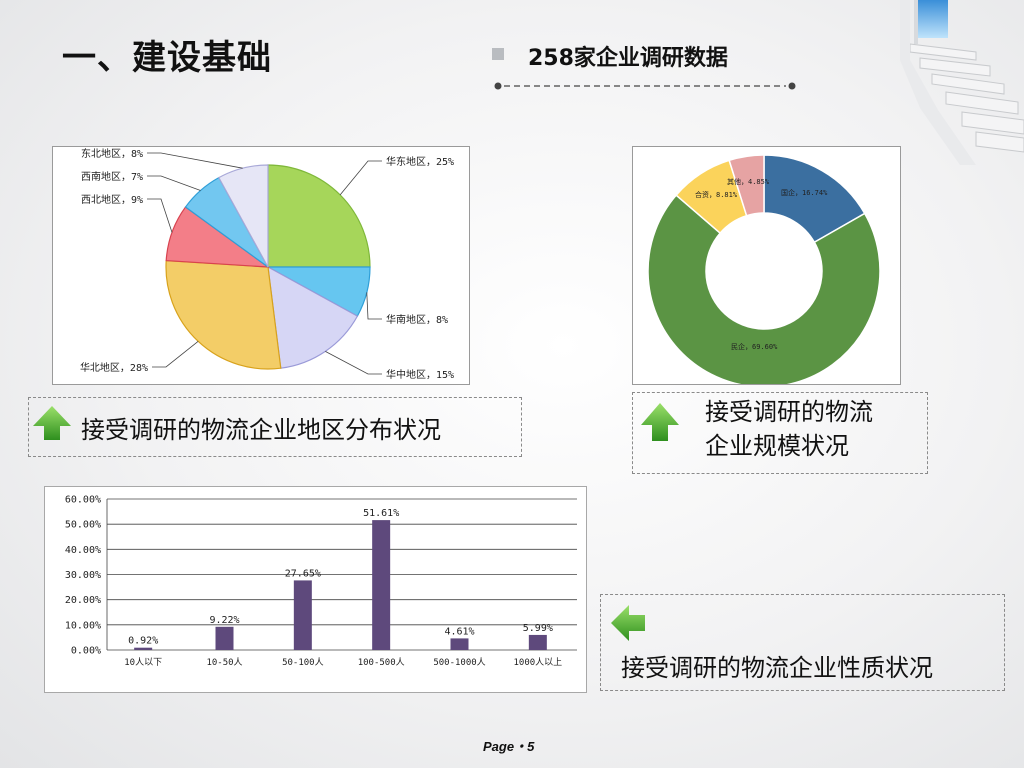 This screenshot has width=1024, height=768. What do you see at coordinates (83, 550) in the screenshot?
I see `y-tick-label: 40.00%` at bounding box center [83, 550].